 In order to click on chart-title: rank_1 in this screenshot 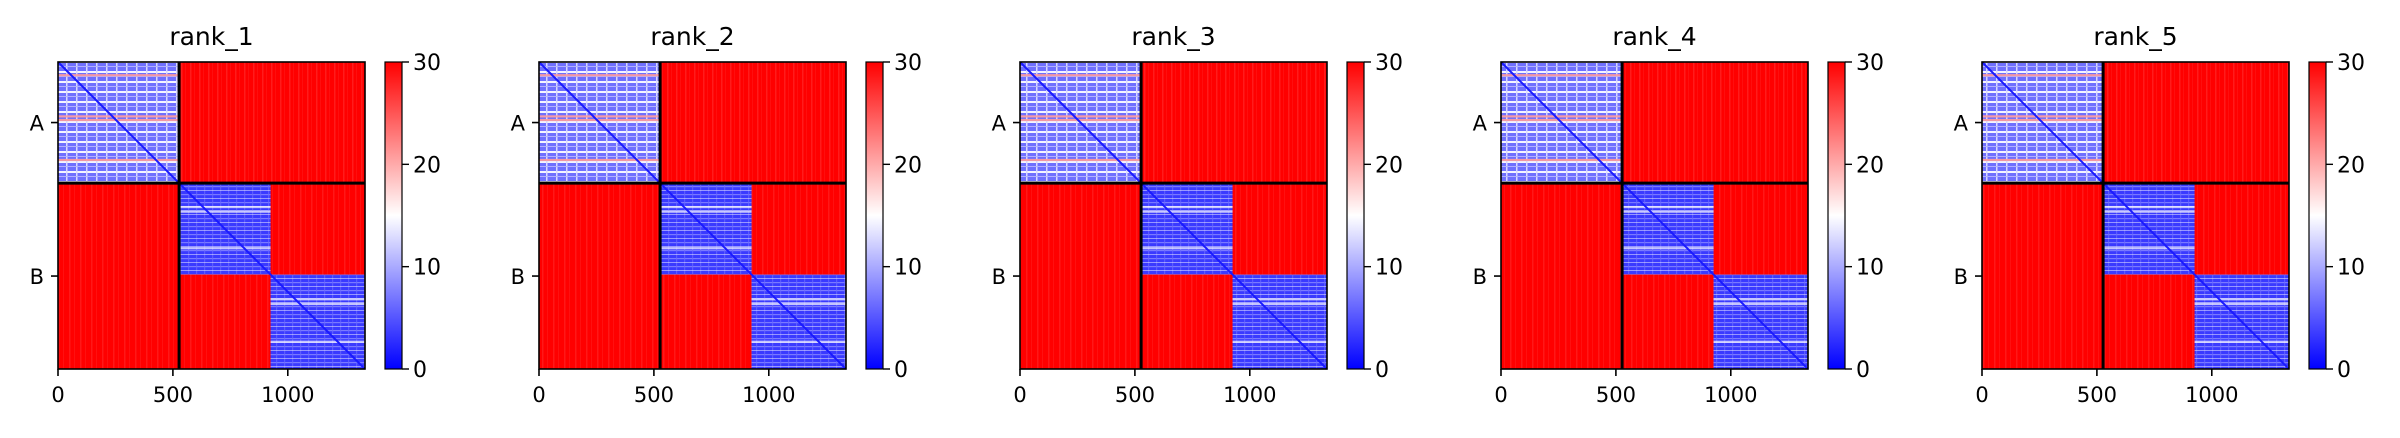, I will do `click(211, 36)`.